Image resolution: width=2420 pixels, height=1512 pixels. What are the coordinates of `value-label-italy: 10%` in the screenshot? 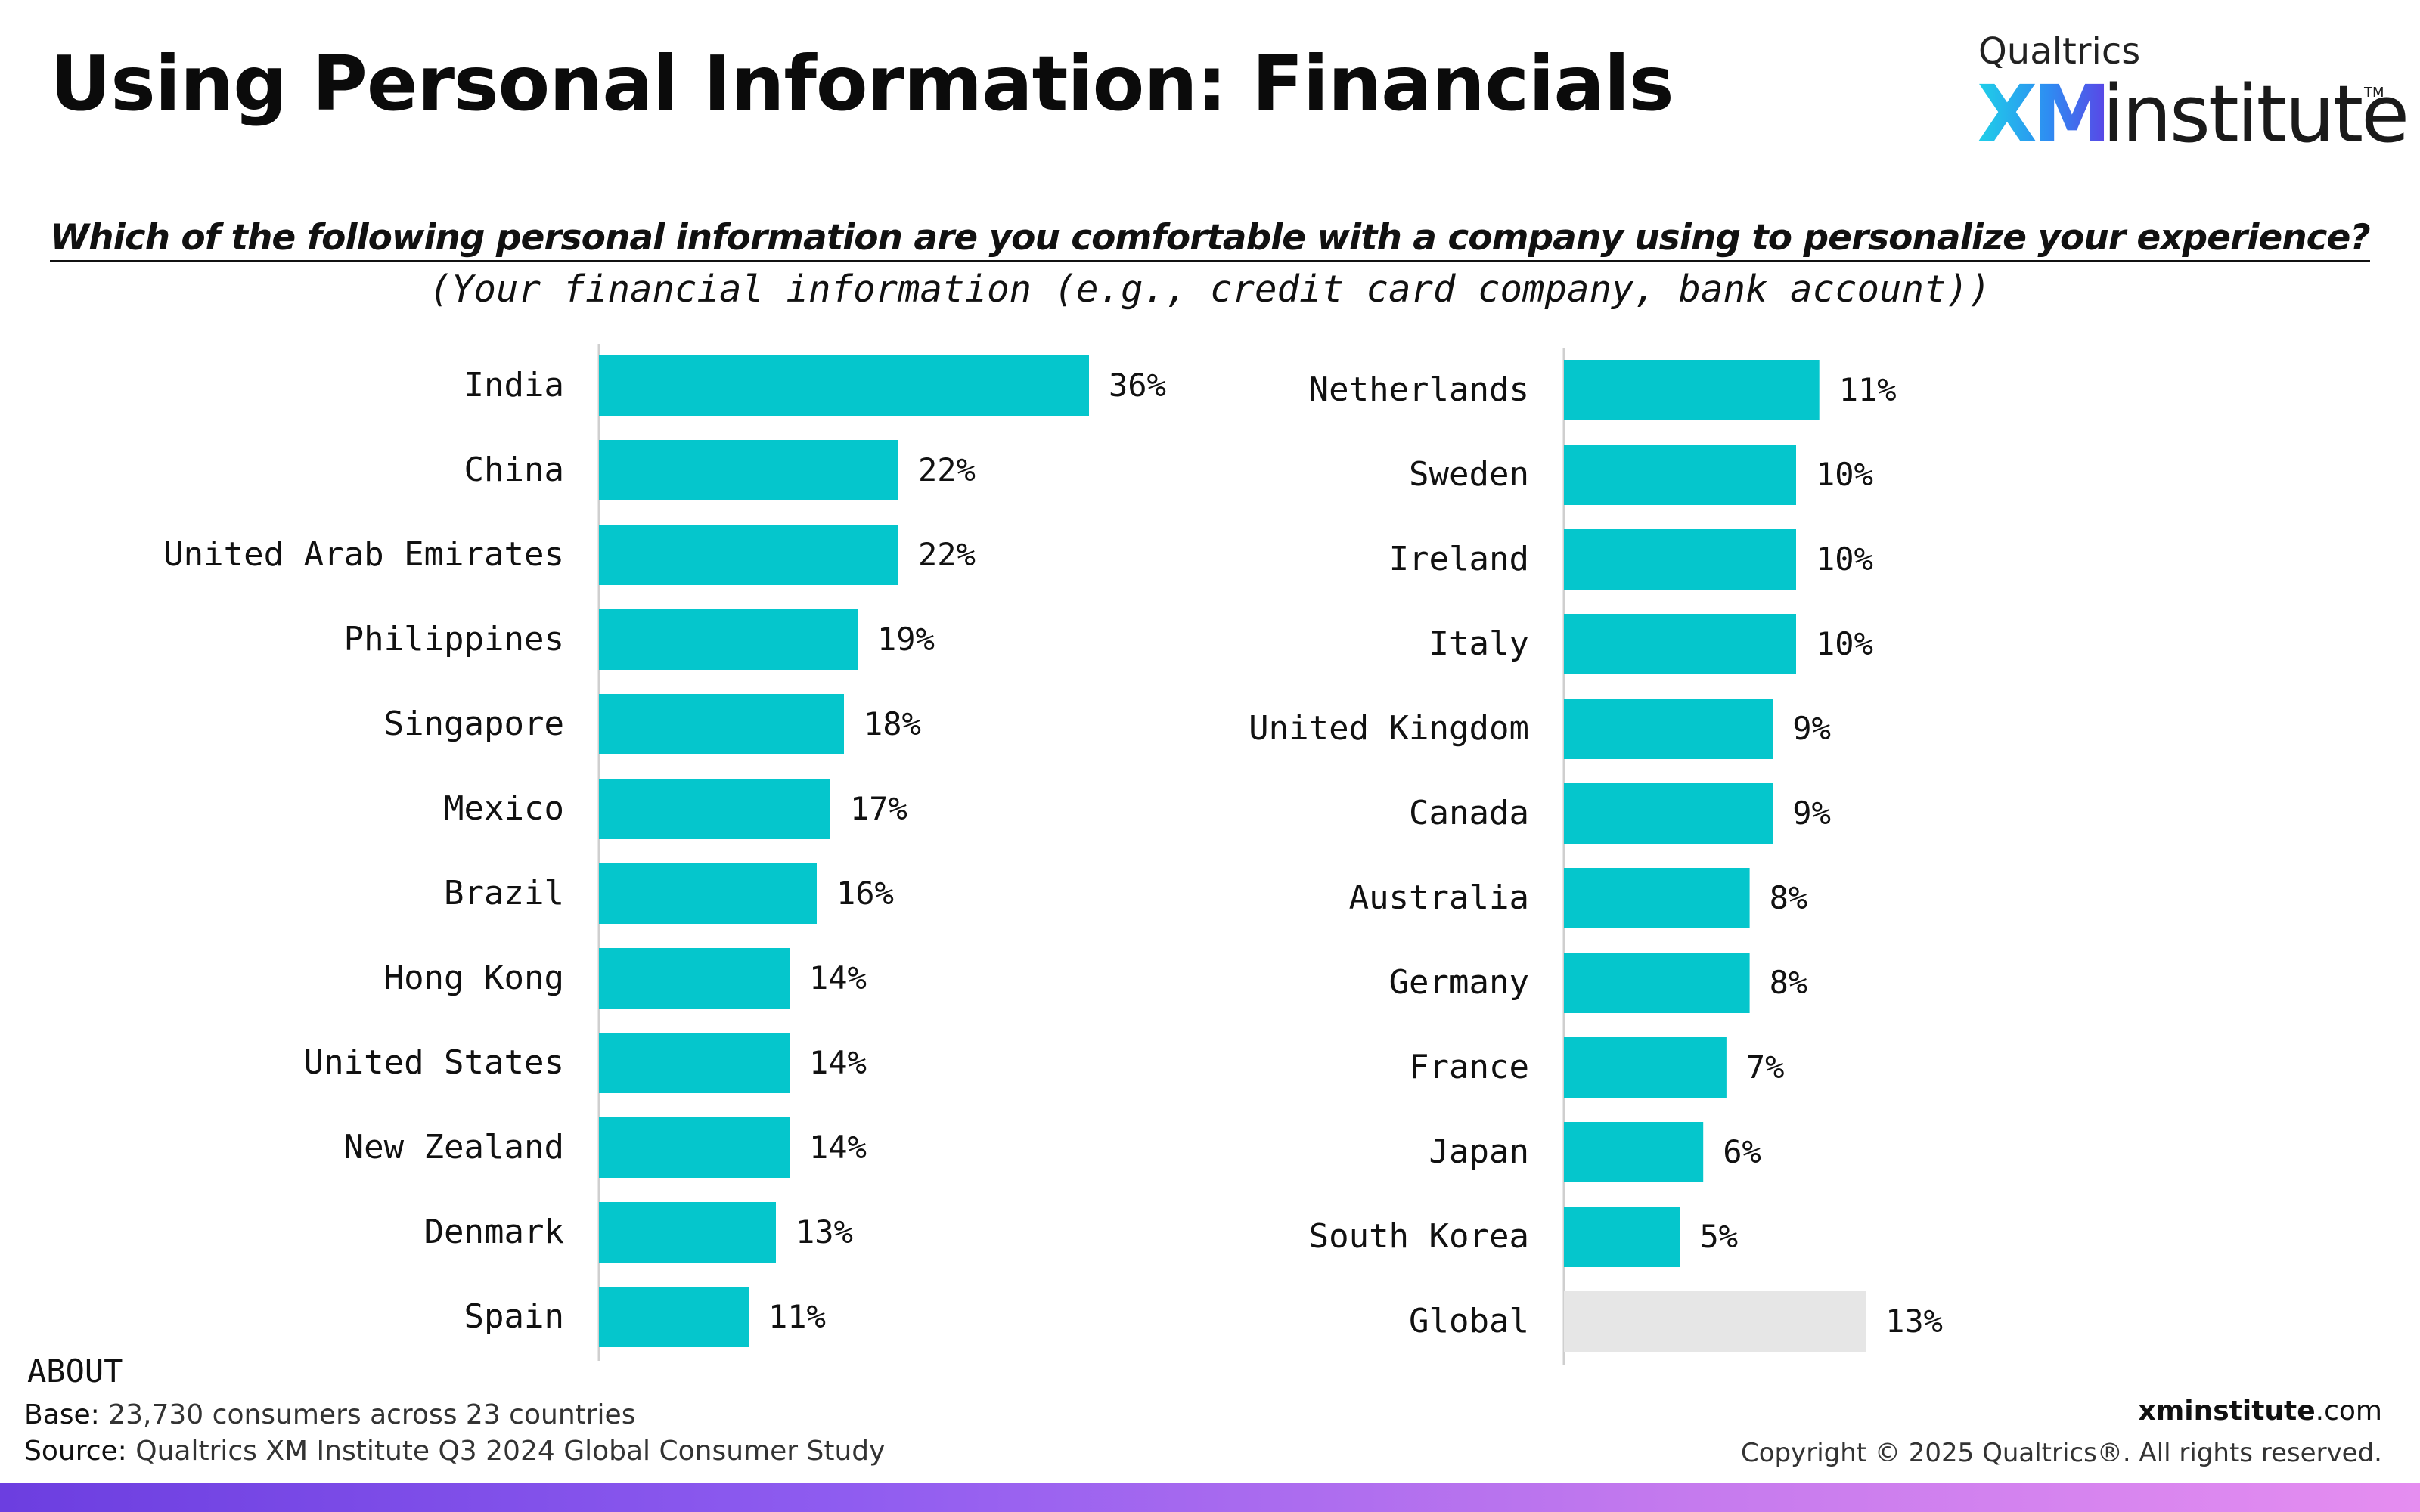 It's located at (1844, 644).